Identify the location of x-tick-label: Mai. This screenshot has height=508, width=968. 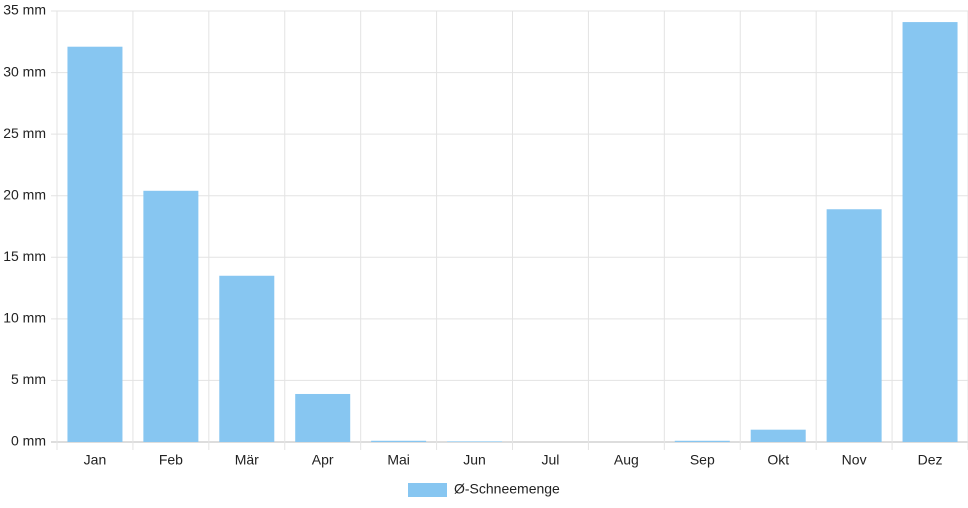
(398, 460).